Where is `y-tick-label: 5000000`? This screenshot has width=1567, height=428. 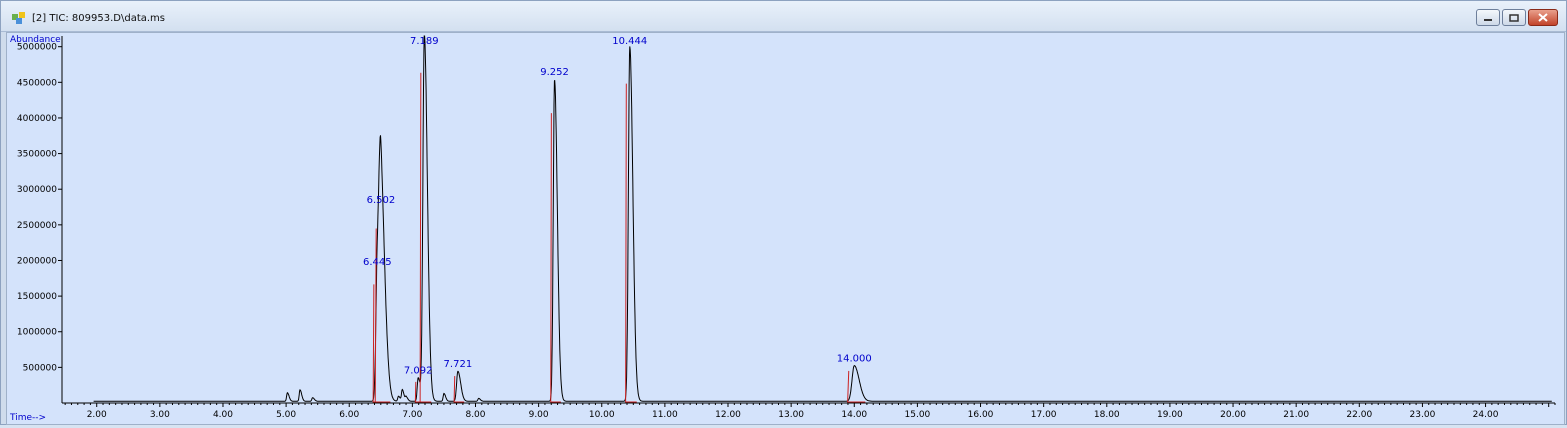
y-tick-label: 5000000 is located at coordinates (37, 48).